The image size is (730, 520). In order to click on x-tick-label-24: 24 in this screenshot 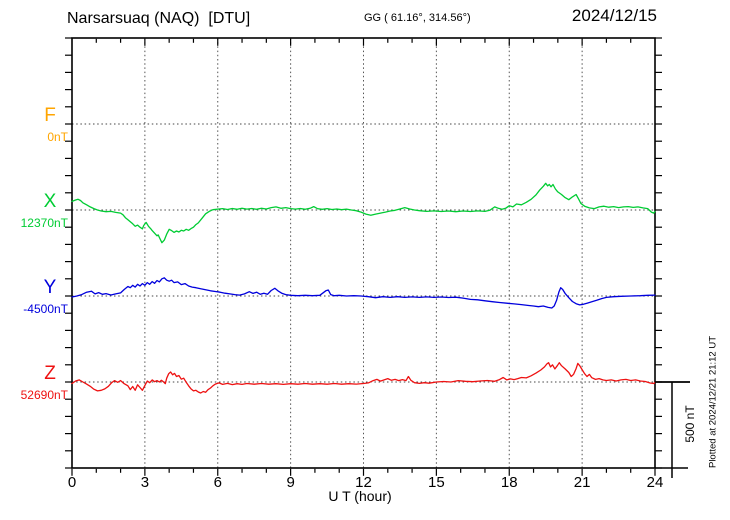, I will do `click(655, 482)`.